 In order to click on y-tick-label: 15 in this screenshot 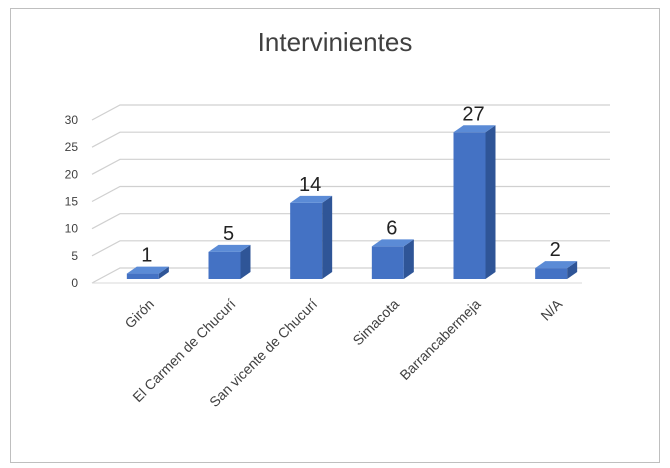, I will do `click(72, 202)`.